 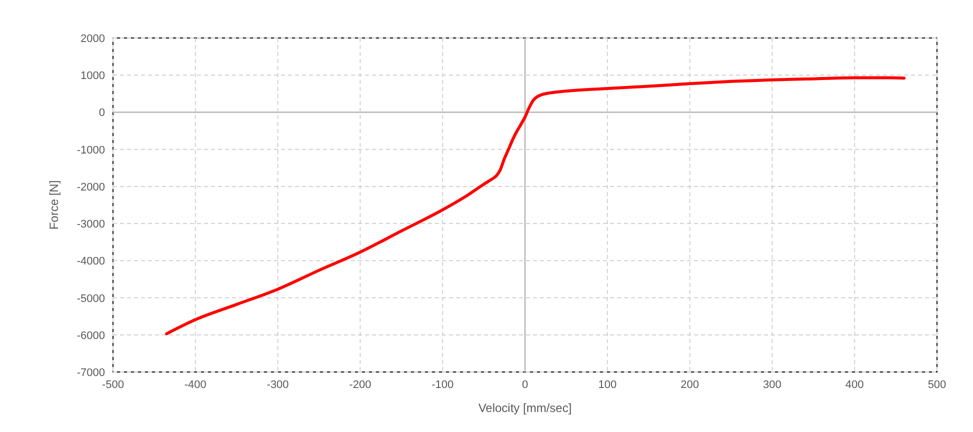 What do you see at coordinates (90, 262) in the screenshot?
I see `y-tick-label: -4000` at bounding box center [90, 262].